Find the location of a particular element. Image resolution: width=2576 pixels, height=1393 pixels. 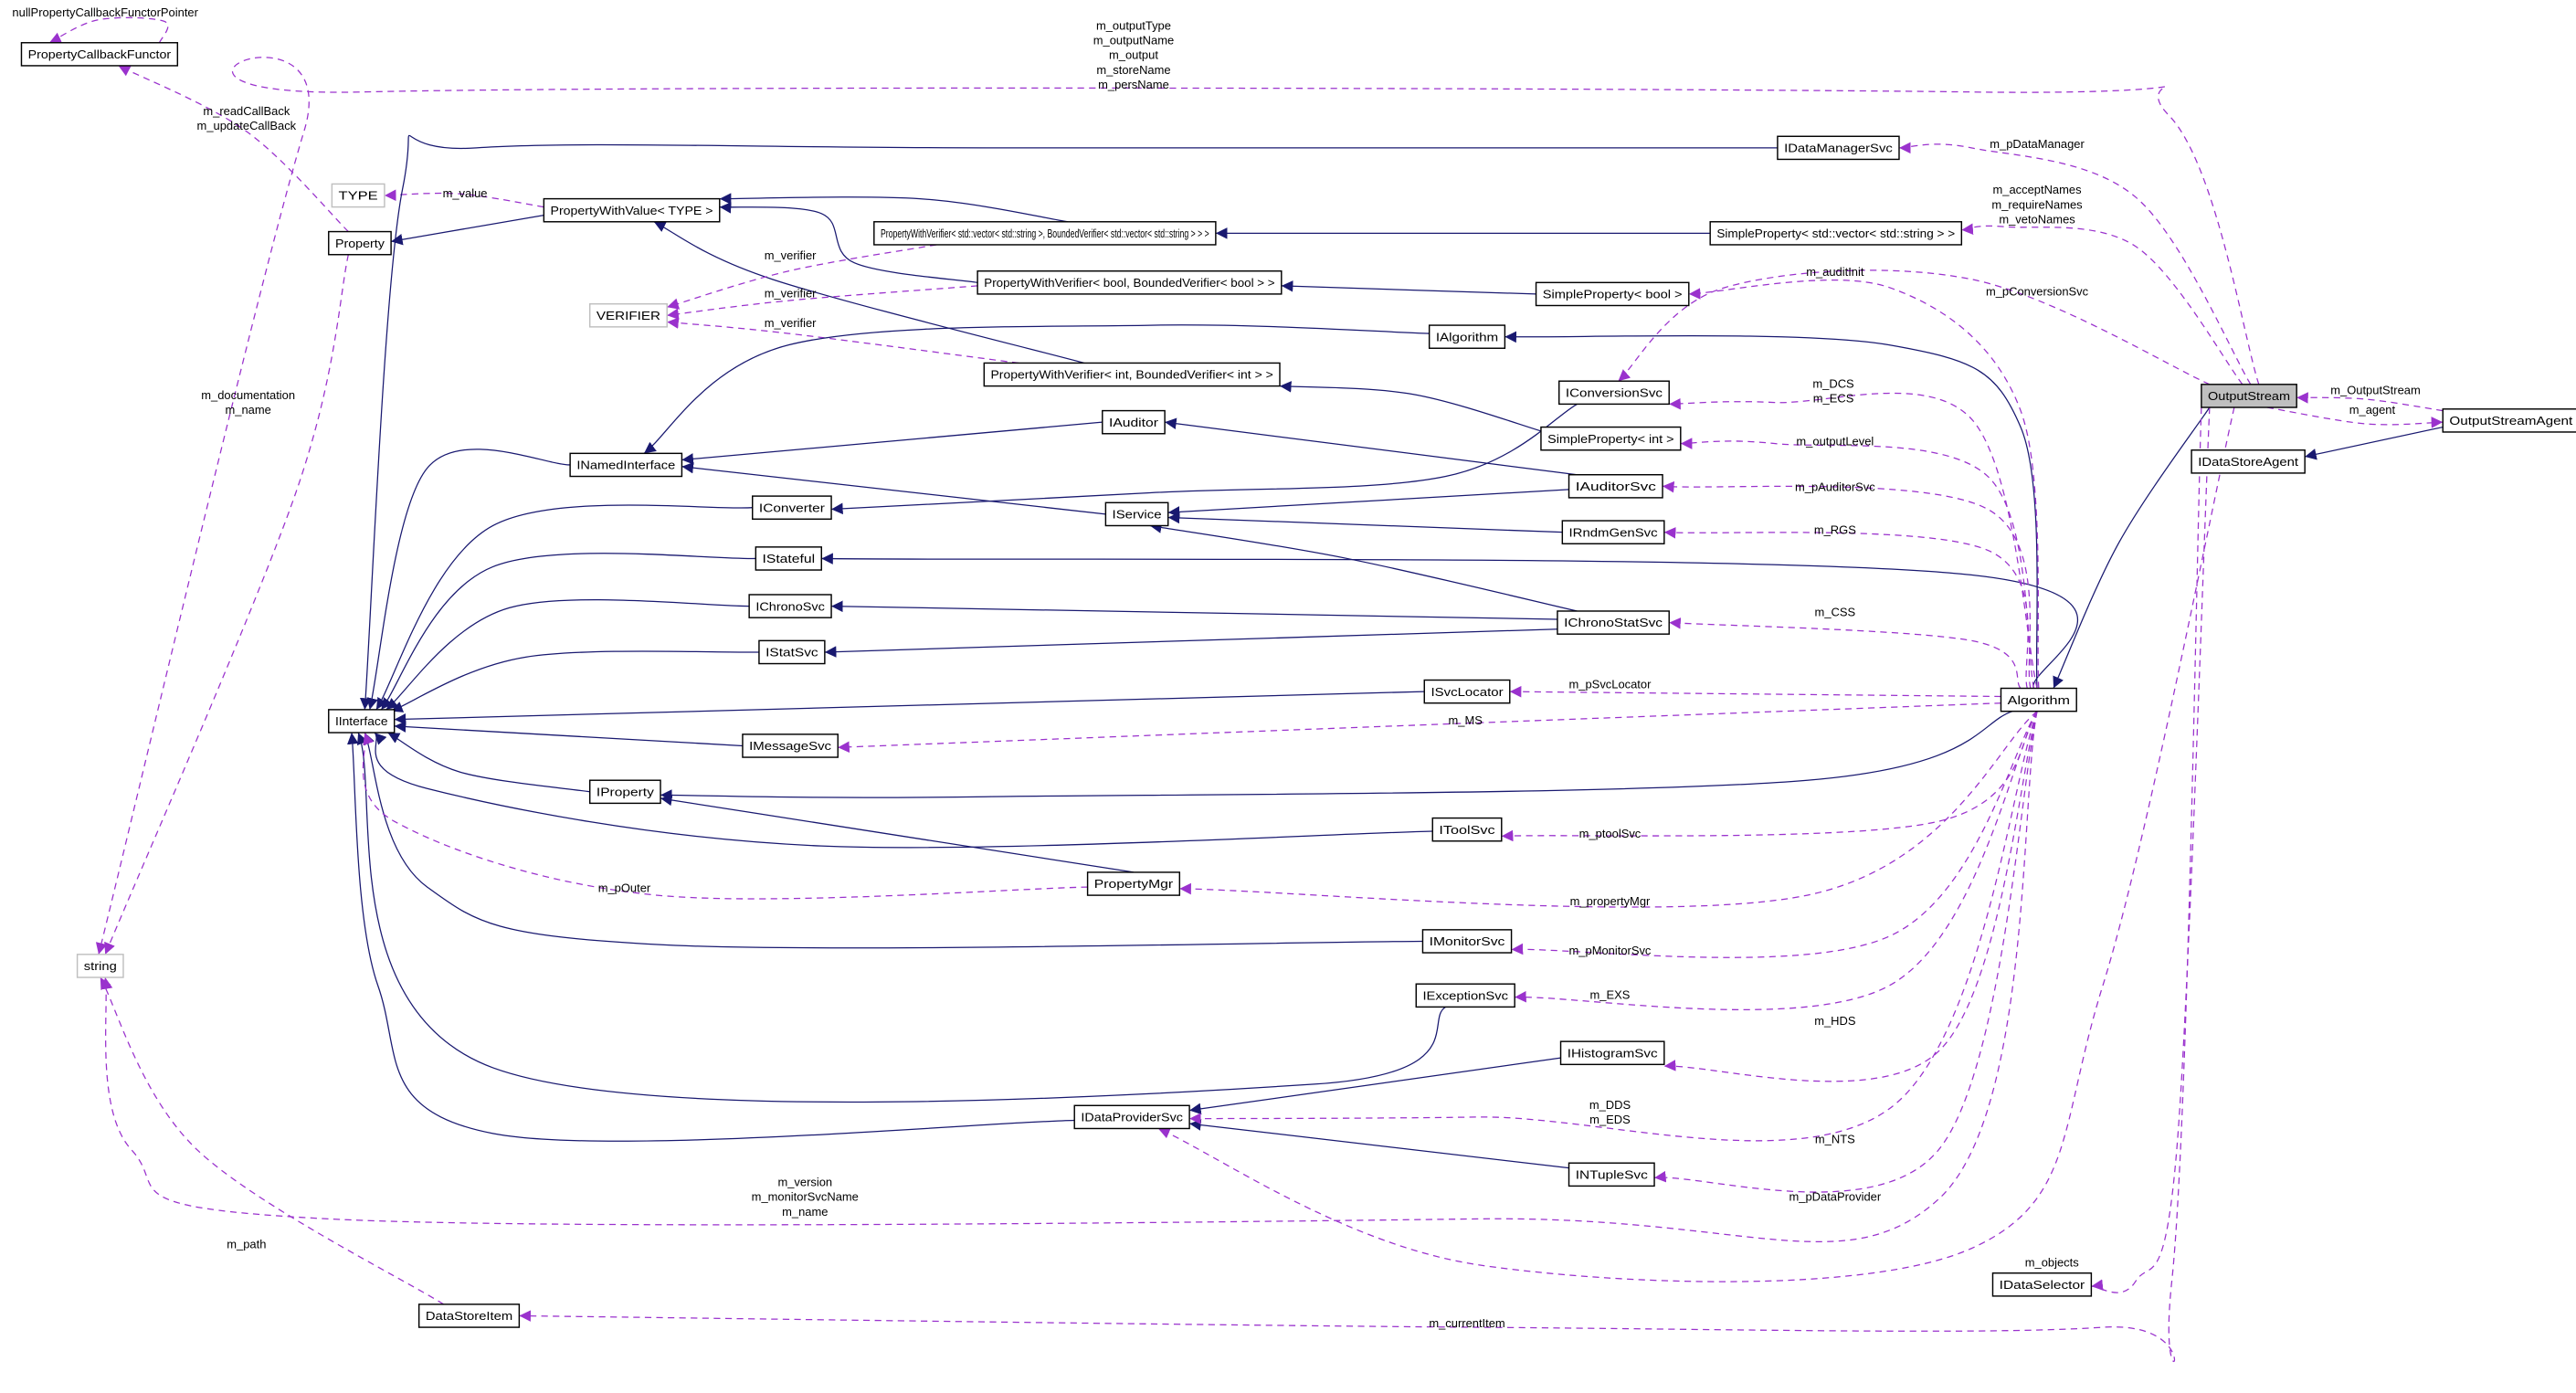

class-node-label: IProperty is located at coordinates (625, 791).